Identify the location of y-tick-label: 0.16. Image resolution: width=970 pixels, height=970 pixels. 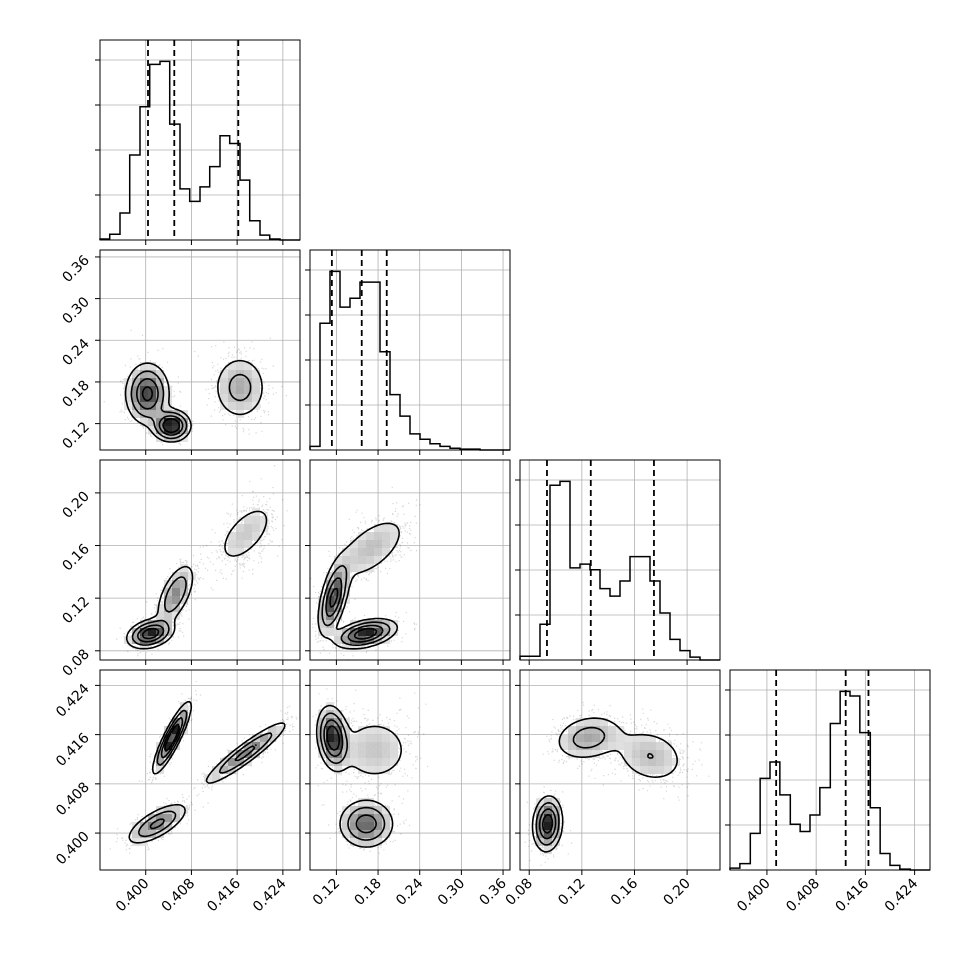
(75, 557).